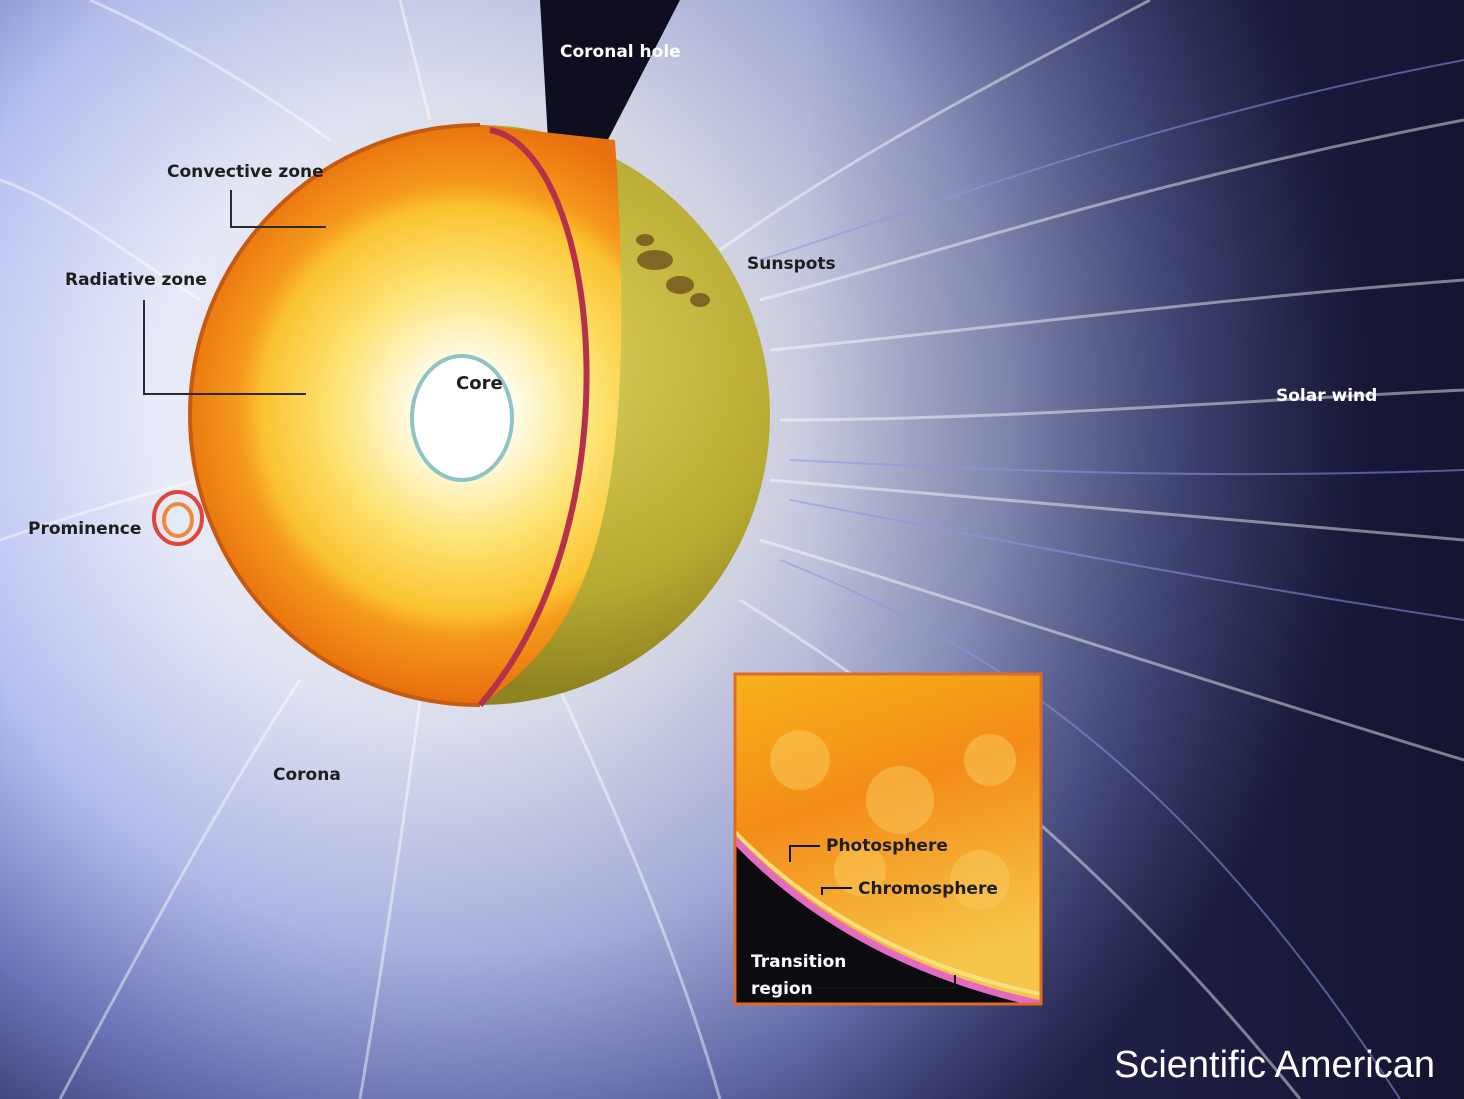  Describe the element at coordinates (1327, 396) in the screenshot. I see `label-solar-wind: Solar wind` at that location.